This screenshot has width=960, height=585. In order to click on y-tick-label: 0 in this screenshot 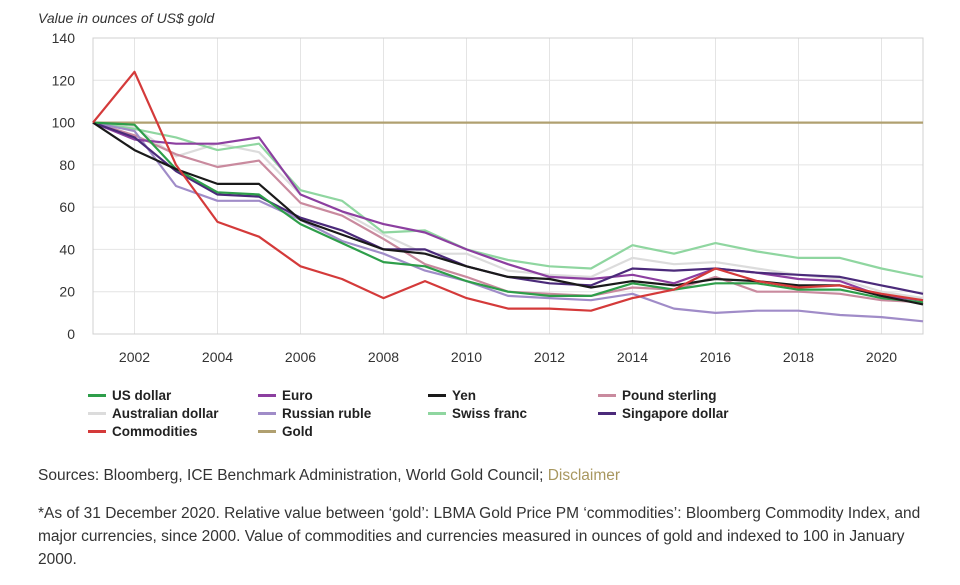, I will do `click(71, 334)`.